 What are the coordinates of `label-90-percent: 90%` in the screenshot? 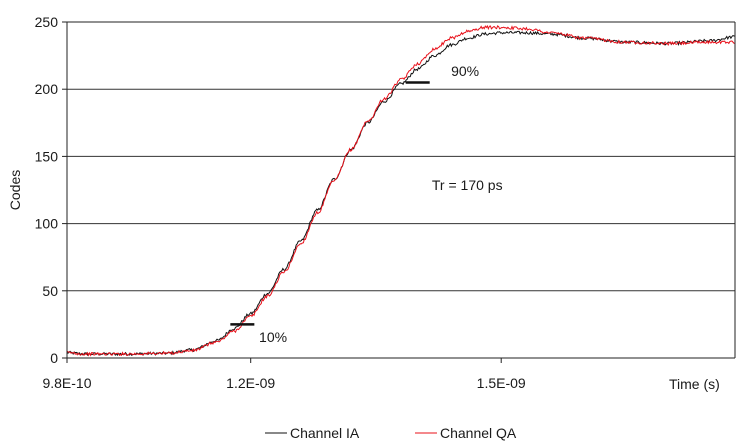 It's located at (465, 71).